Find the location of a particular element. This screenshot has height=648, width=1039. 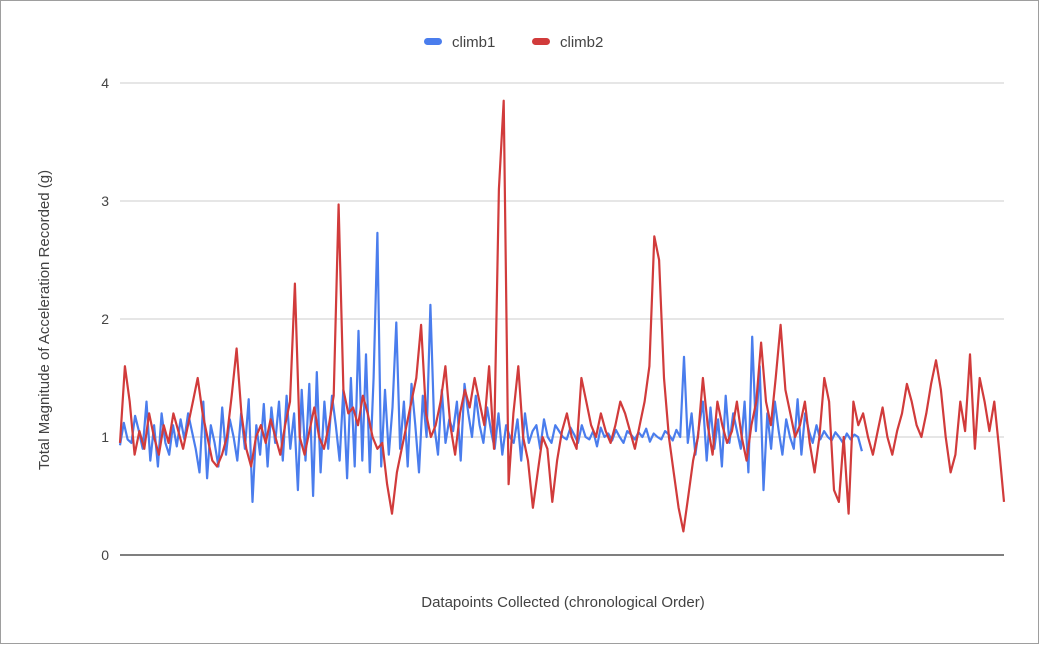

legend: climb1 climb2 is located at coordinates (513, 42).